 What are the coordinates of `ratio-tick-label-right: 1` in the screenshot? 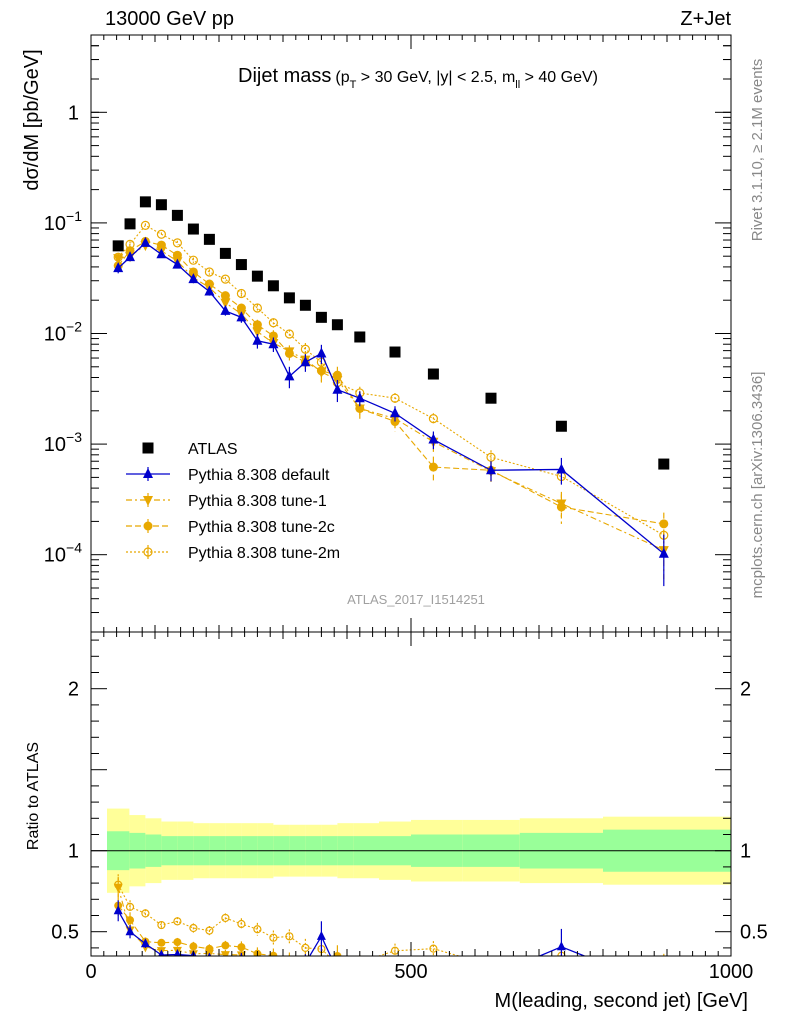 It's located at (745, 852).